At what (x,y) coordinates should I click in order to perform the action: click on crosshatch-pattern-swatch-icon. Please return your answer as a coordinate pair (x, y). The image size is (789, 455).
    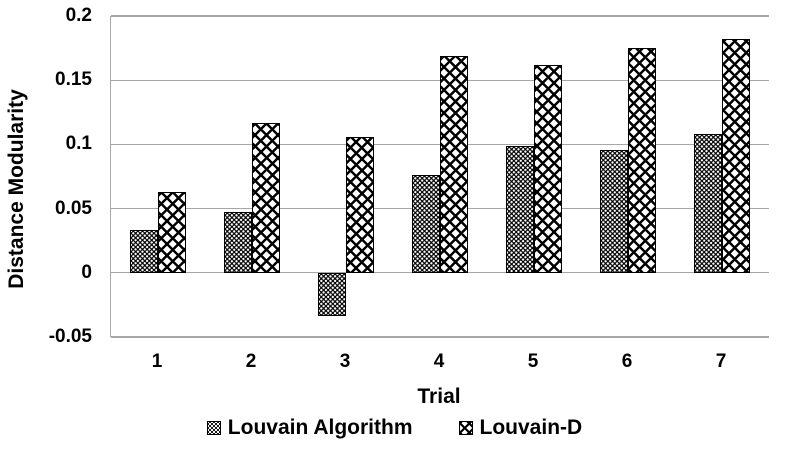
    Looking at the image, I should click on (465, 428).